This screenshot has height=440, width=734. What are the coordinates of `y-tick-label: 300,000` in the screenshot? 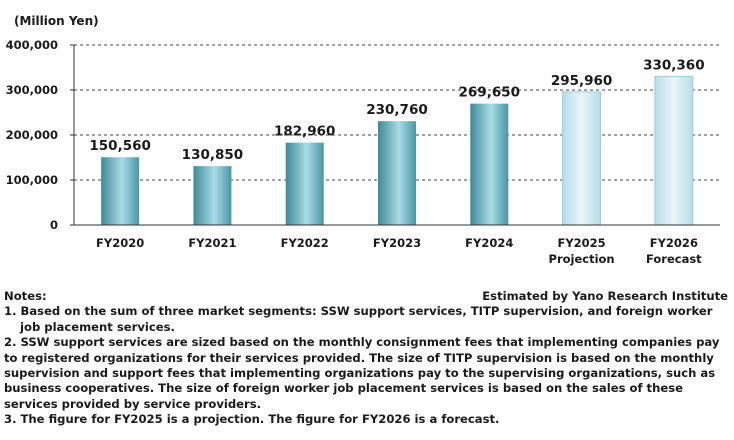 It's located at (32, 90).